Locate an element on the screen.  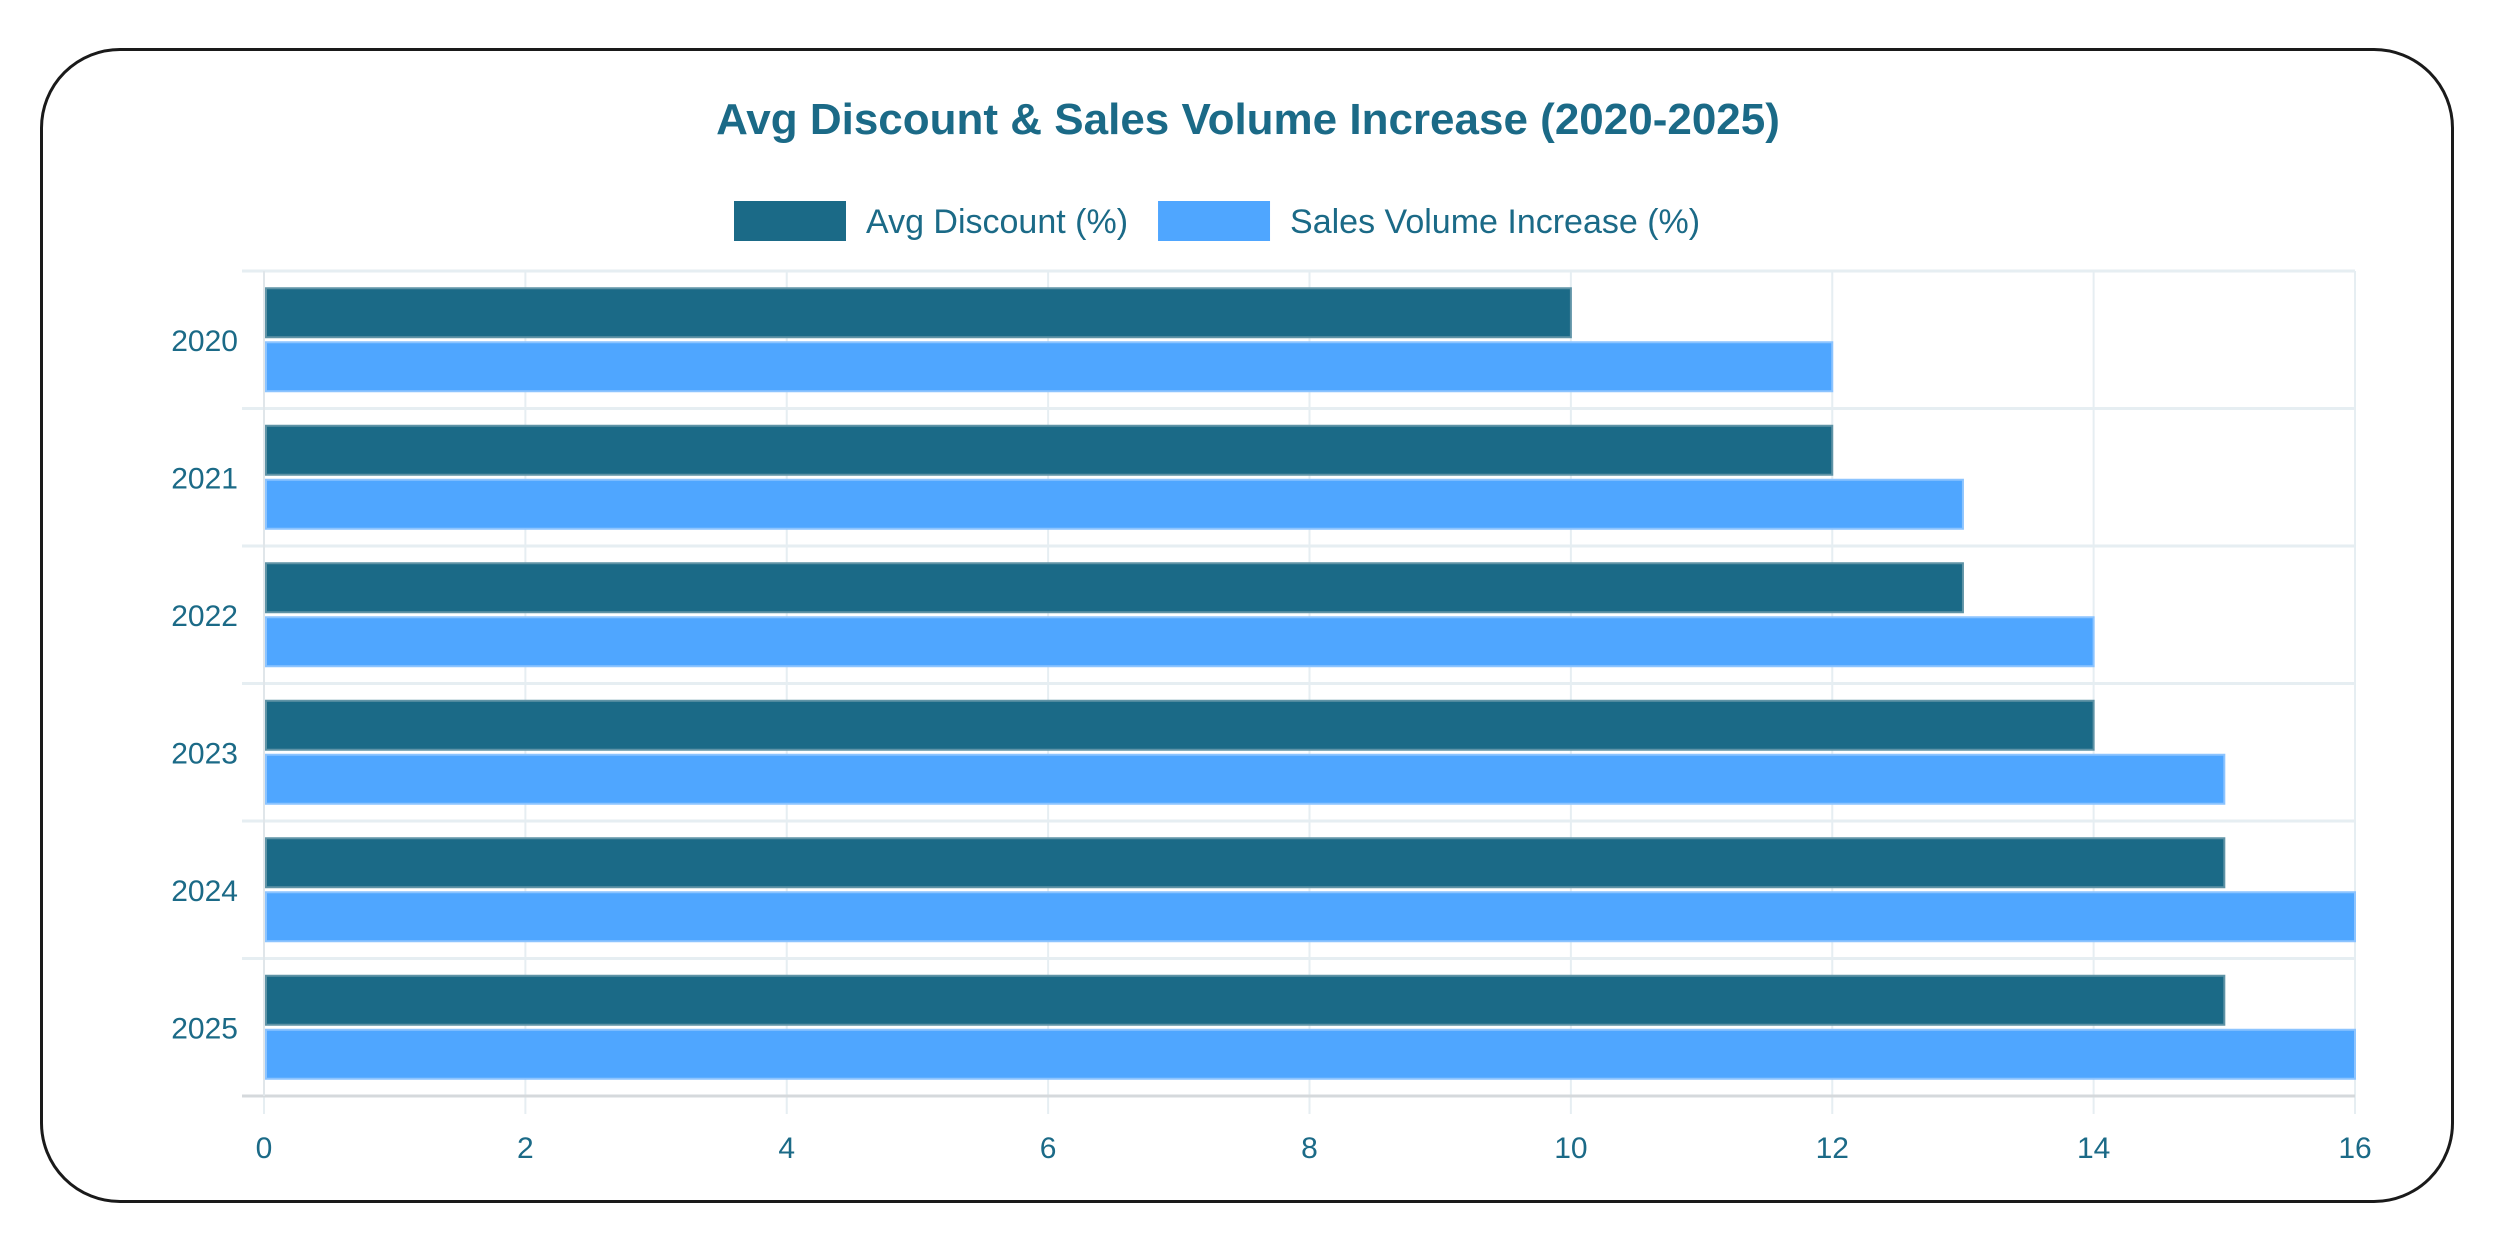
x-tick-label: 12 is located at coordinates (1832, 1148).